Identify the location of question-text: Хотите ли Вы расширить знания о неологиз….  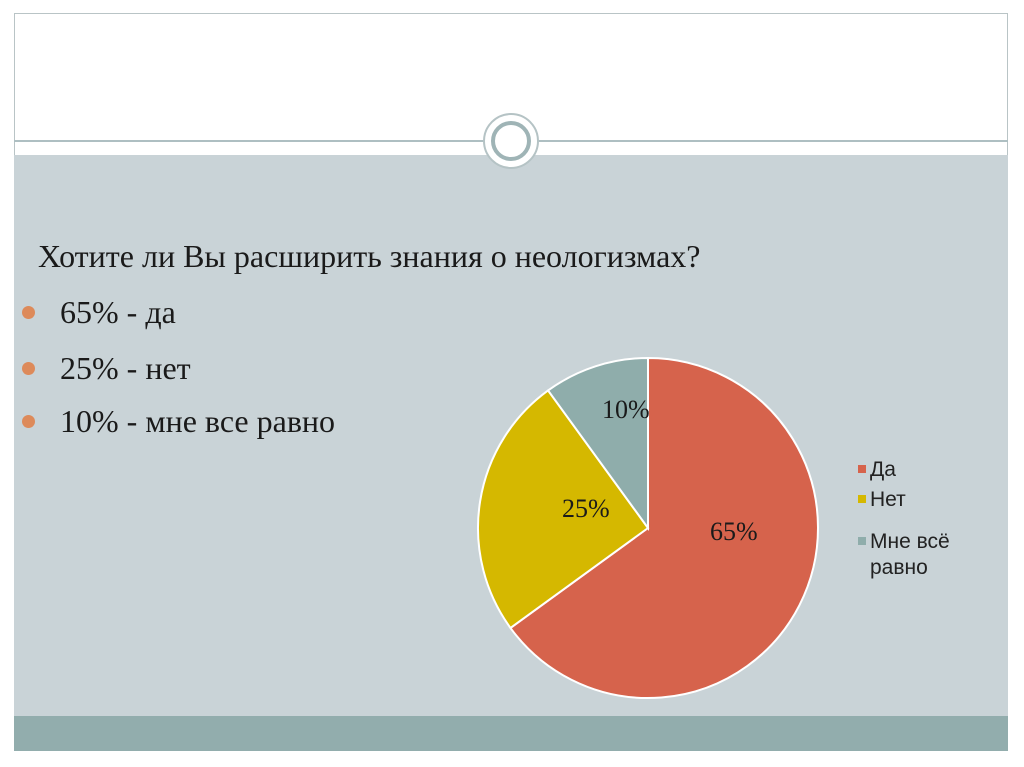
(369, 256).